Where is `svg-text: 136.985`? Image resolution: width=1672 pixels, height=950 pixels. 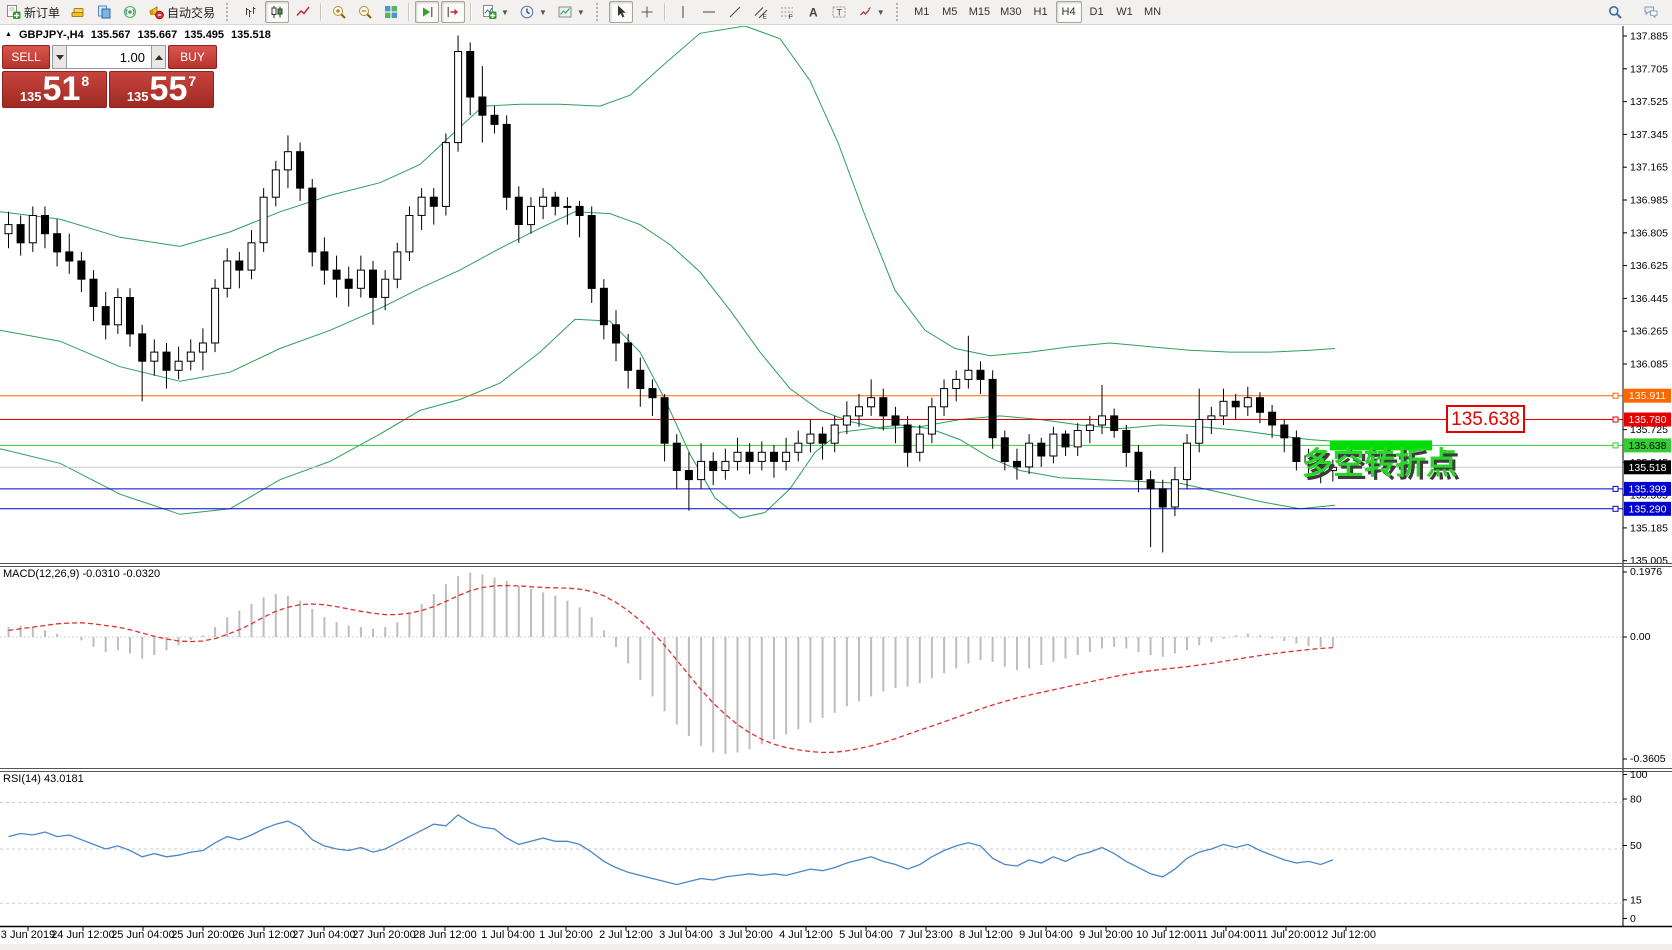
svg-text: 136.985 is located at coordinates (1649, 201).